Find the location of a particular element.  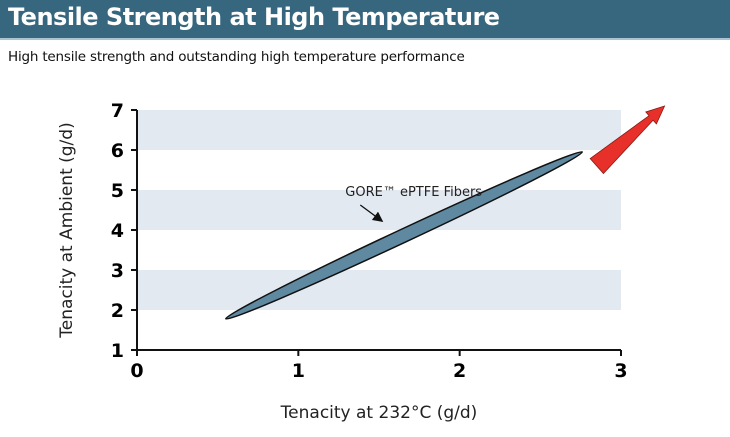

y-tick-label: 3 is located at coordinates (117, 271).